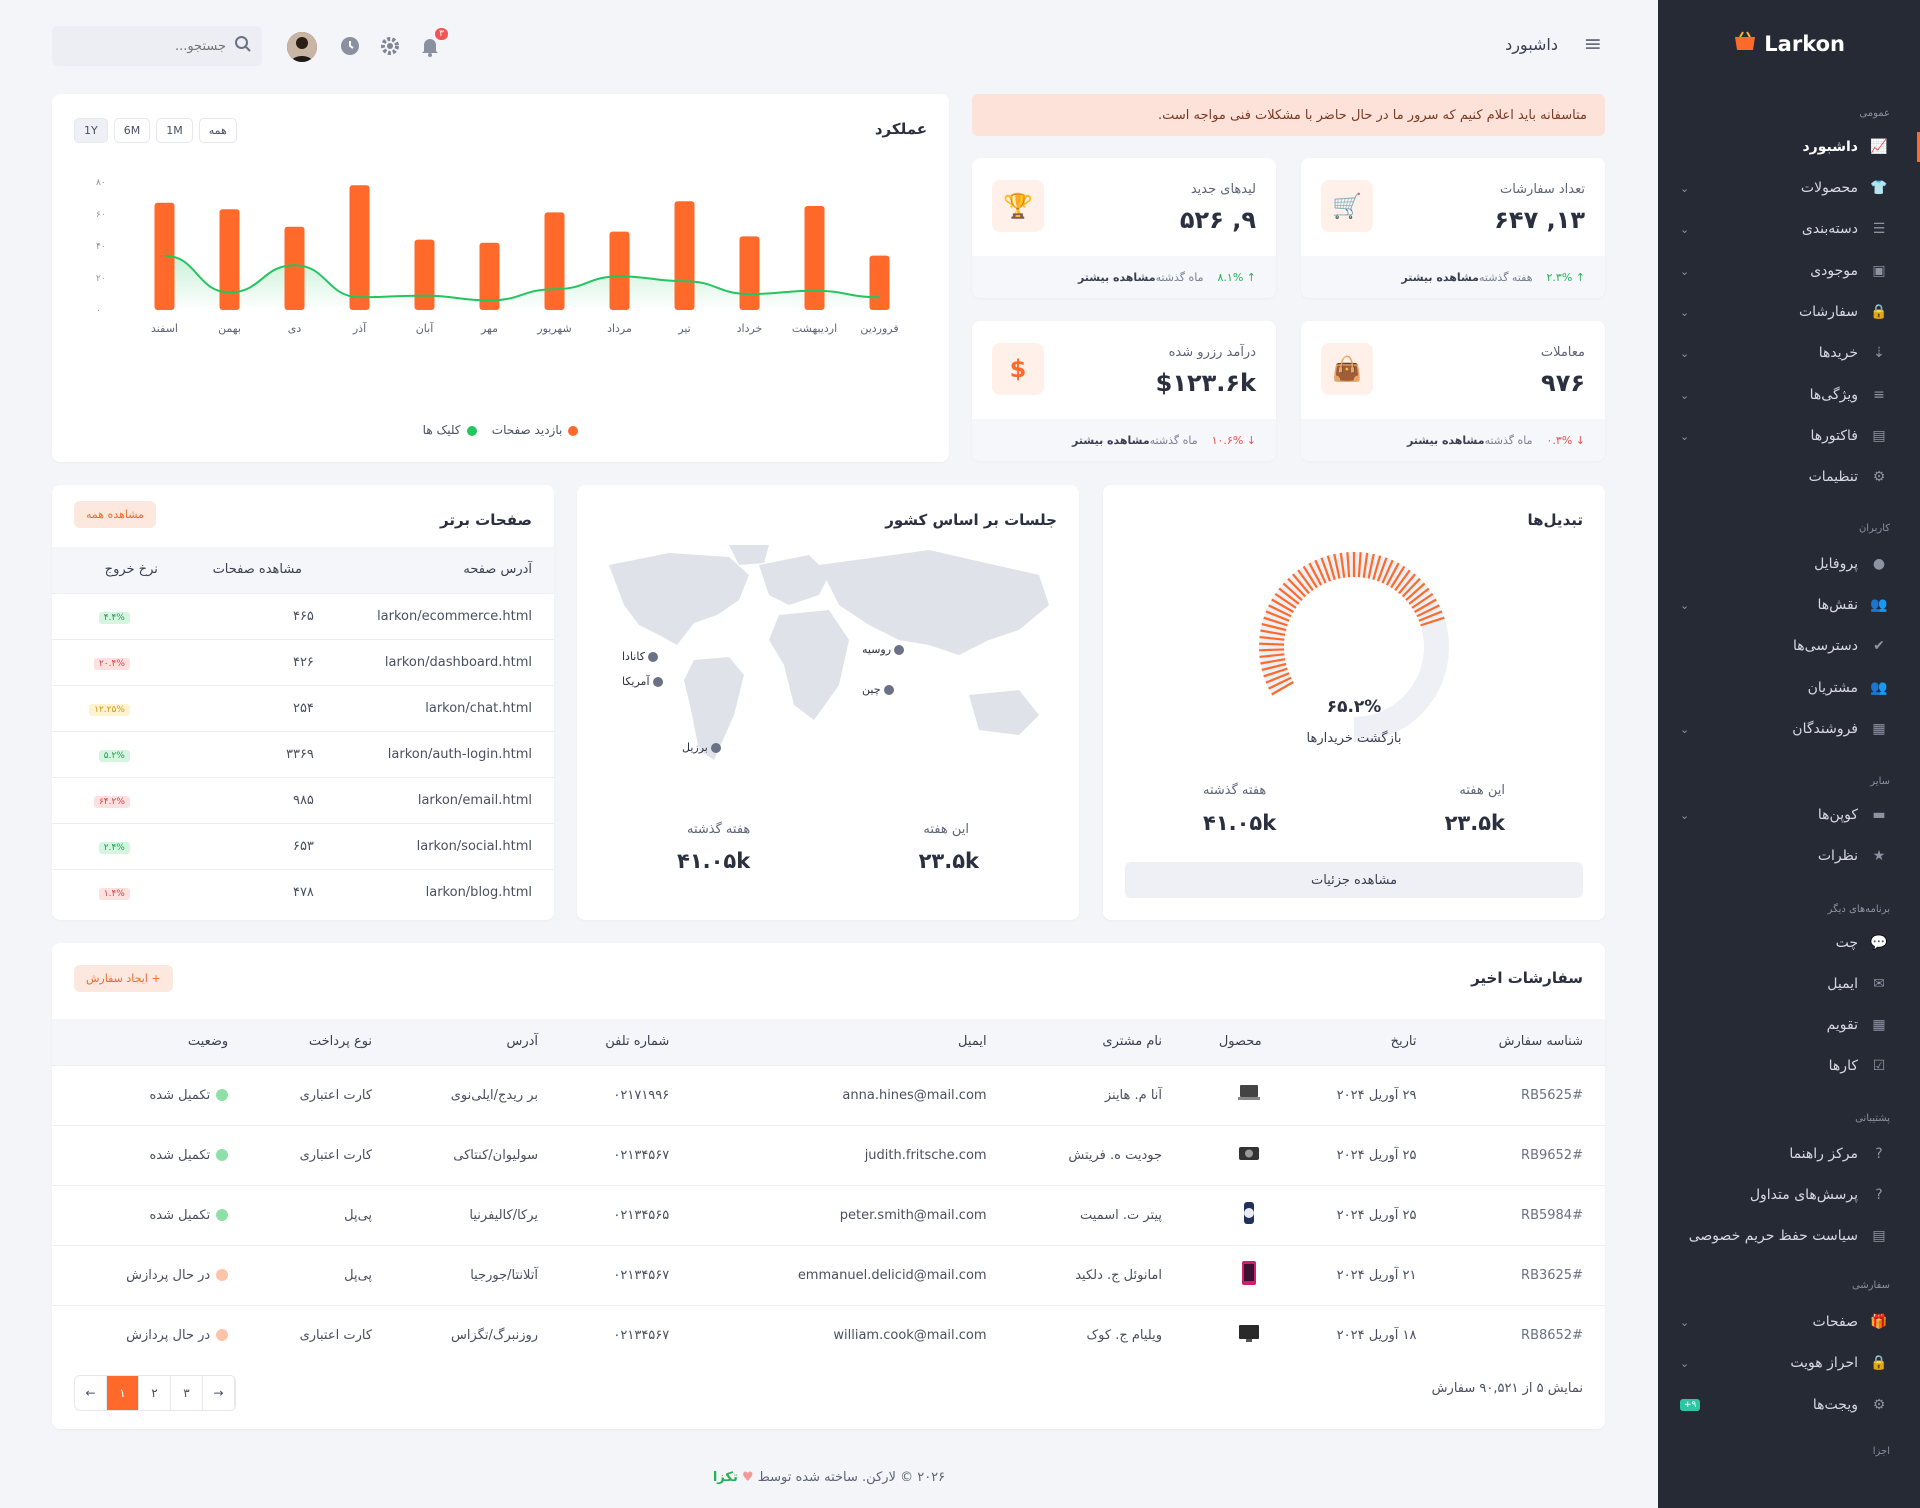 The width and height of the screenshot is (1920, 1508). What do you see at coordinates (642, 681) in the screenshot?
I see `map-marker-1: آمریکا` at bounding box center [642, 681].